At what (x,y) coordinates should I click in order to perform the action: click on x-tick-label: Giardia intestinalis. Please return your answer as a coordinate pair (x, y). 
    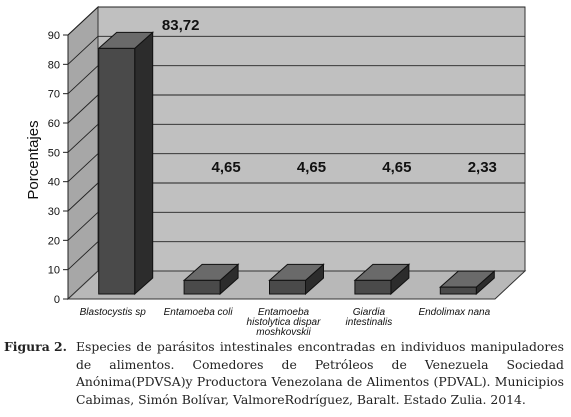
    Looking at the image, I should click on (369, 317).